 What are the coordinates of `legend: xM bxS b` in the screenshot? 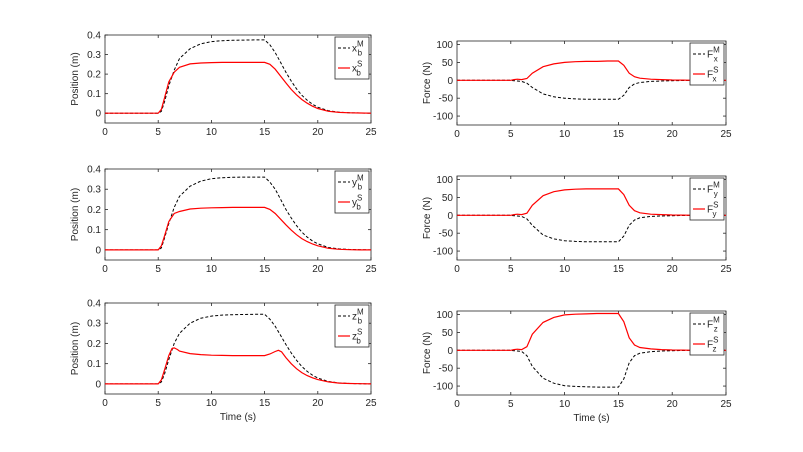 It's located at (352, 58).